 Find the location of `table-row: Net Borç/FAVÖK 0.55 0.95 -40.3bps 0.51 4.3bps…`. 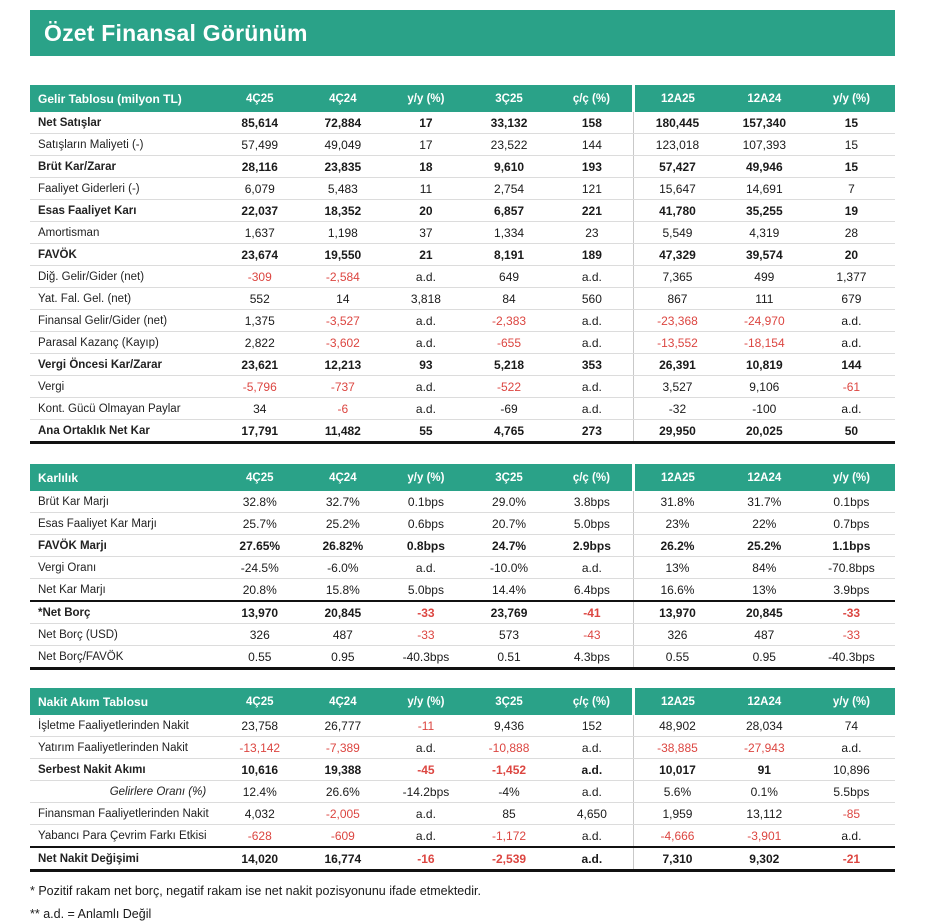

table-row: Net Borç/FAVÖK 0.55 0.95 -40.3bps 0.51 4.3bps… is located at coordinates (462, 657).